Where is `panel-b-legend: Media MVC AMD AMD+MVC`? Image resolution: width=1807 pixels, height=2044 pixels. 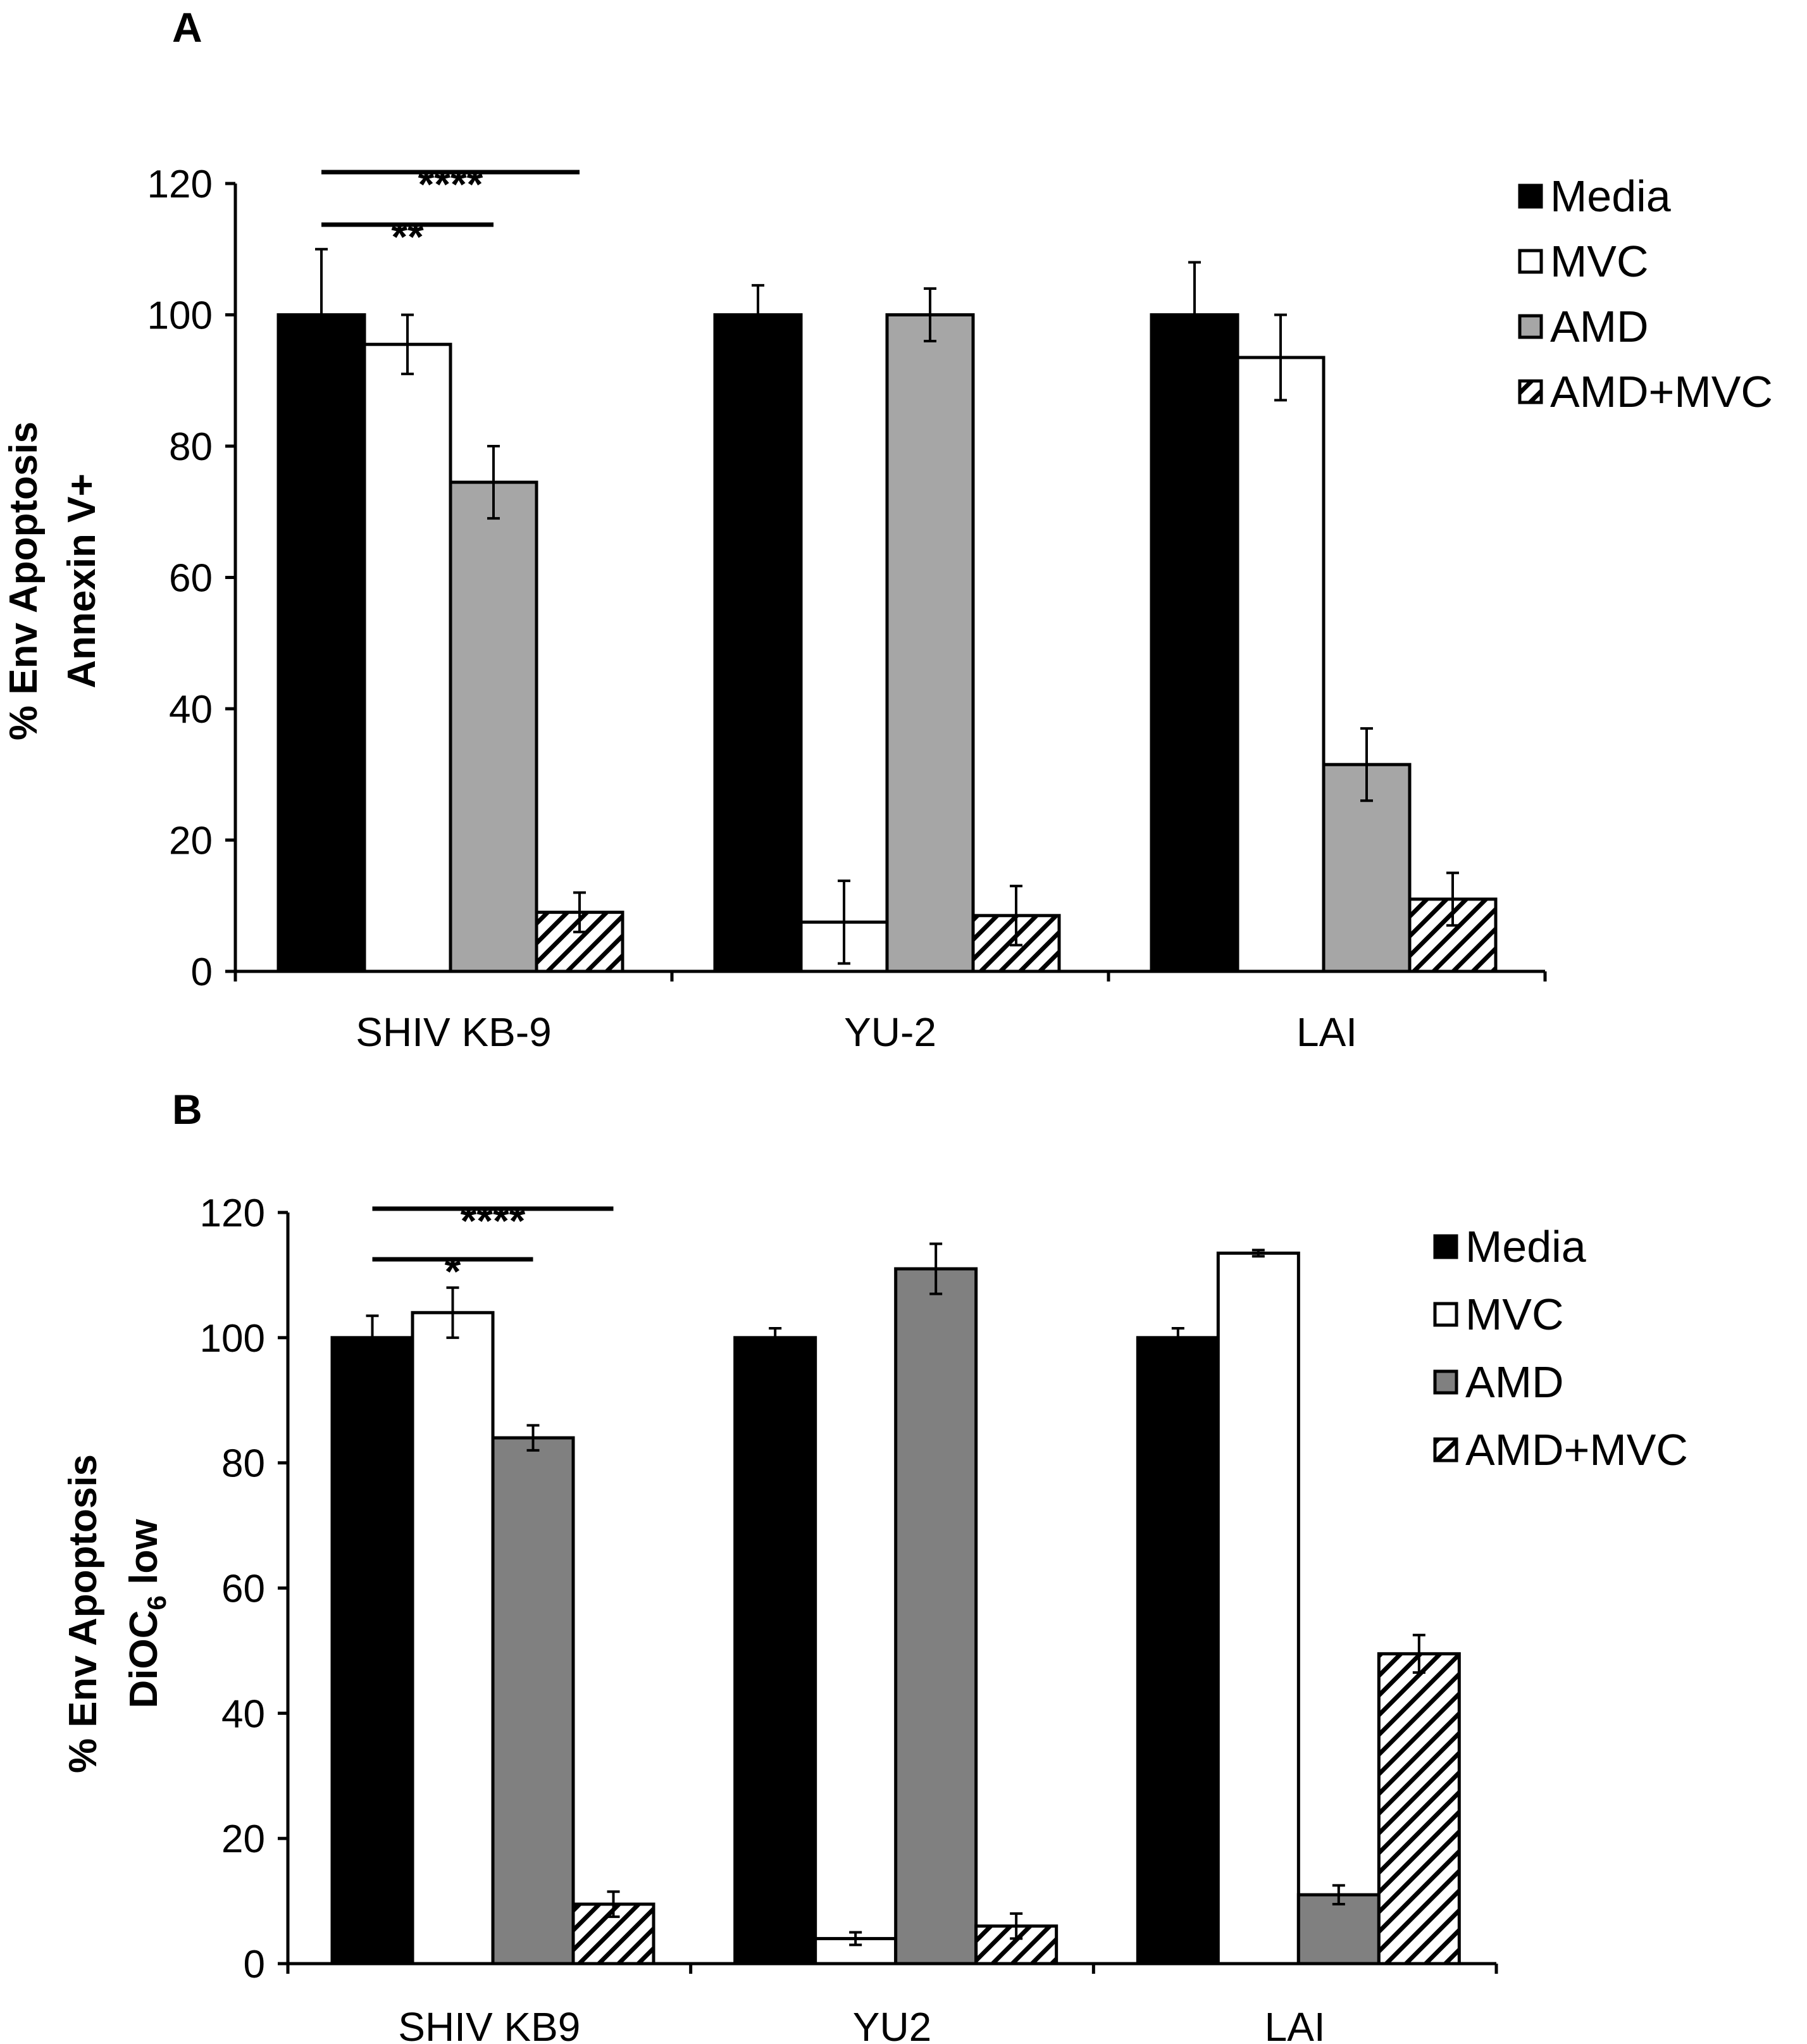 panel-b-legend: Media MVC AMD AMD+MVC is located at coordinates (1560, 1348).